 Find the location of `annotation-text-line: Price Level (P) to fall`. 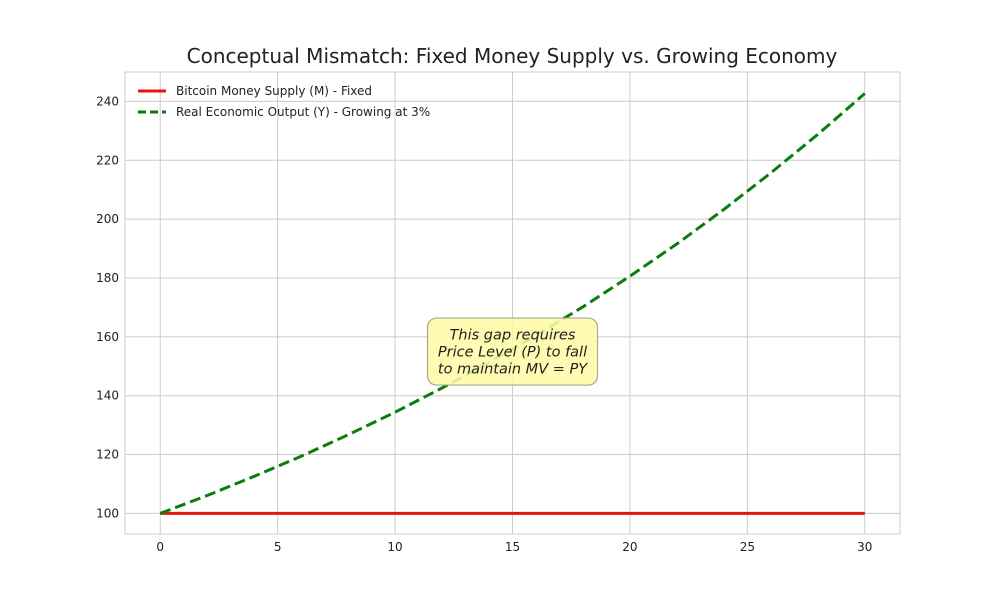

annotation-text-line: Price Level (P) to fall is located at coordinates (512, 353).